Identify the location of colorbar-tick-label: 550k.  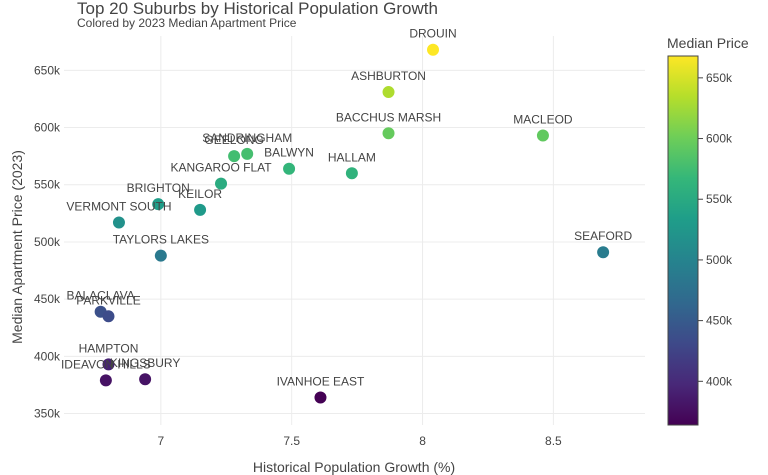
(719, 199).